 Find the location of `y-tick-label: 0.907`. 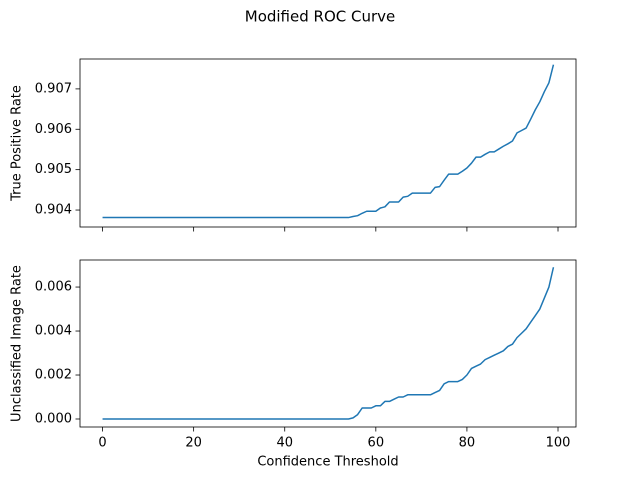

y-tick-label: 0.907 is located at coordinates (53, 88).